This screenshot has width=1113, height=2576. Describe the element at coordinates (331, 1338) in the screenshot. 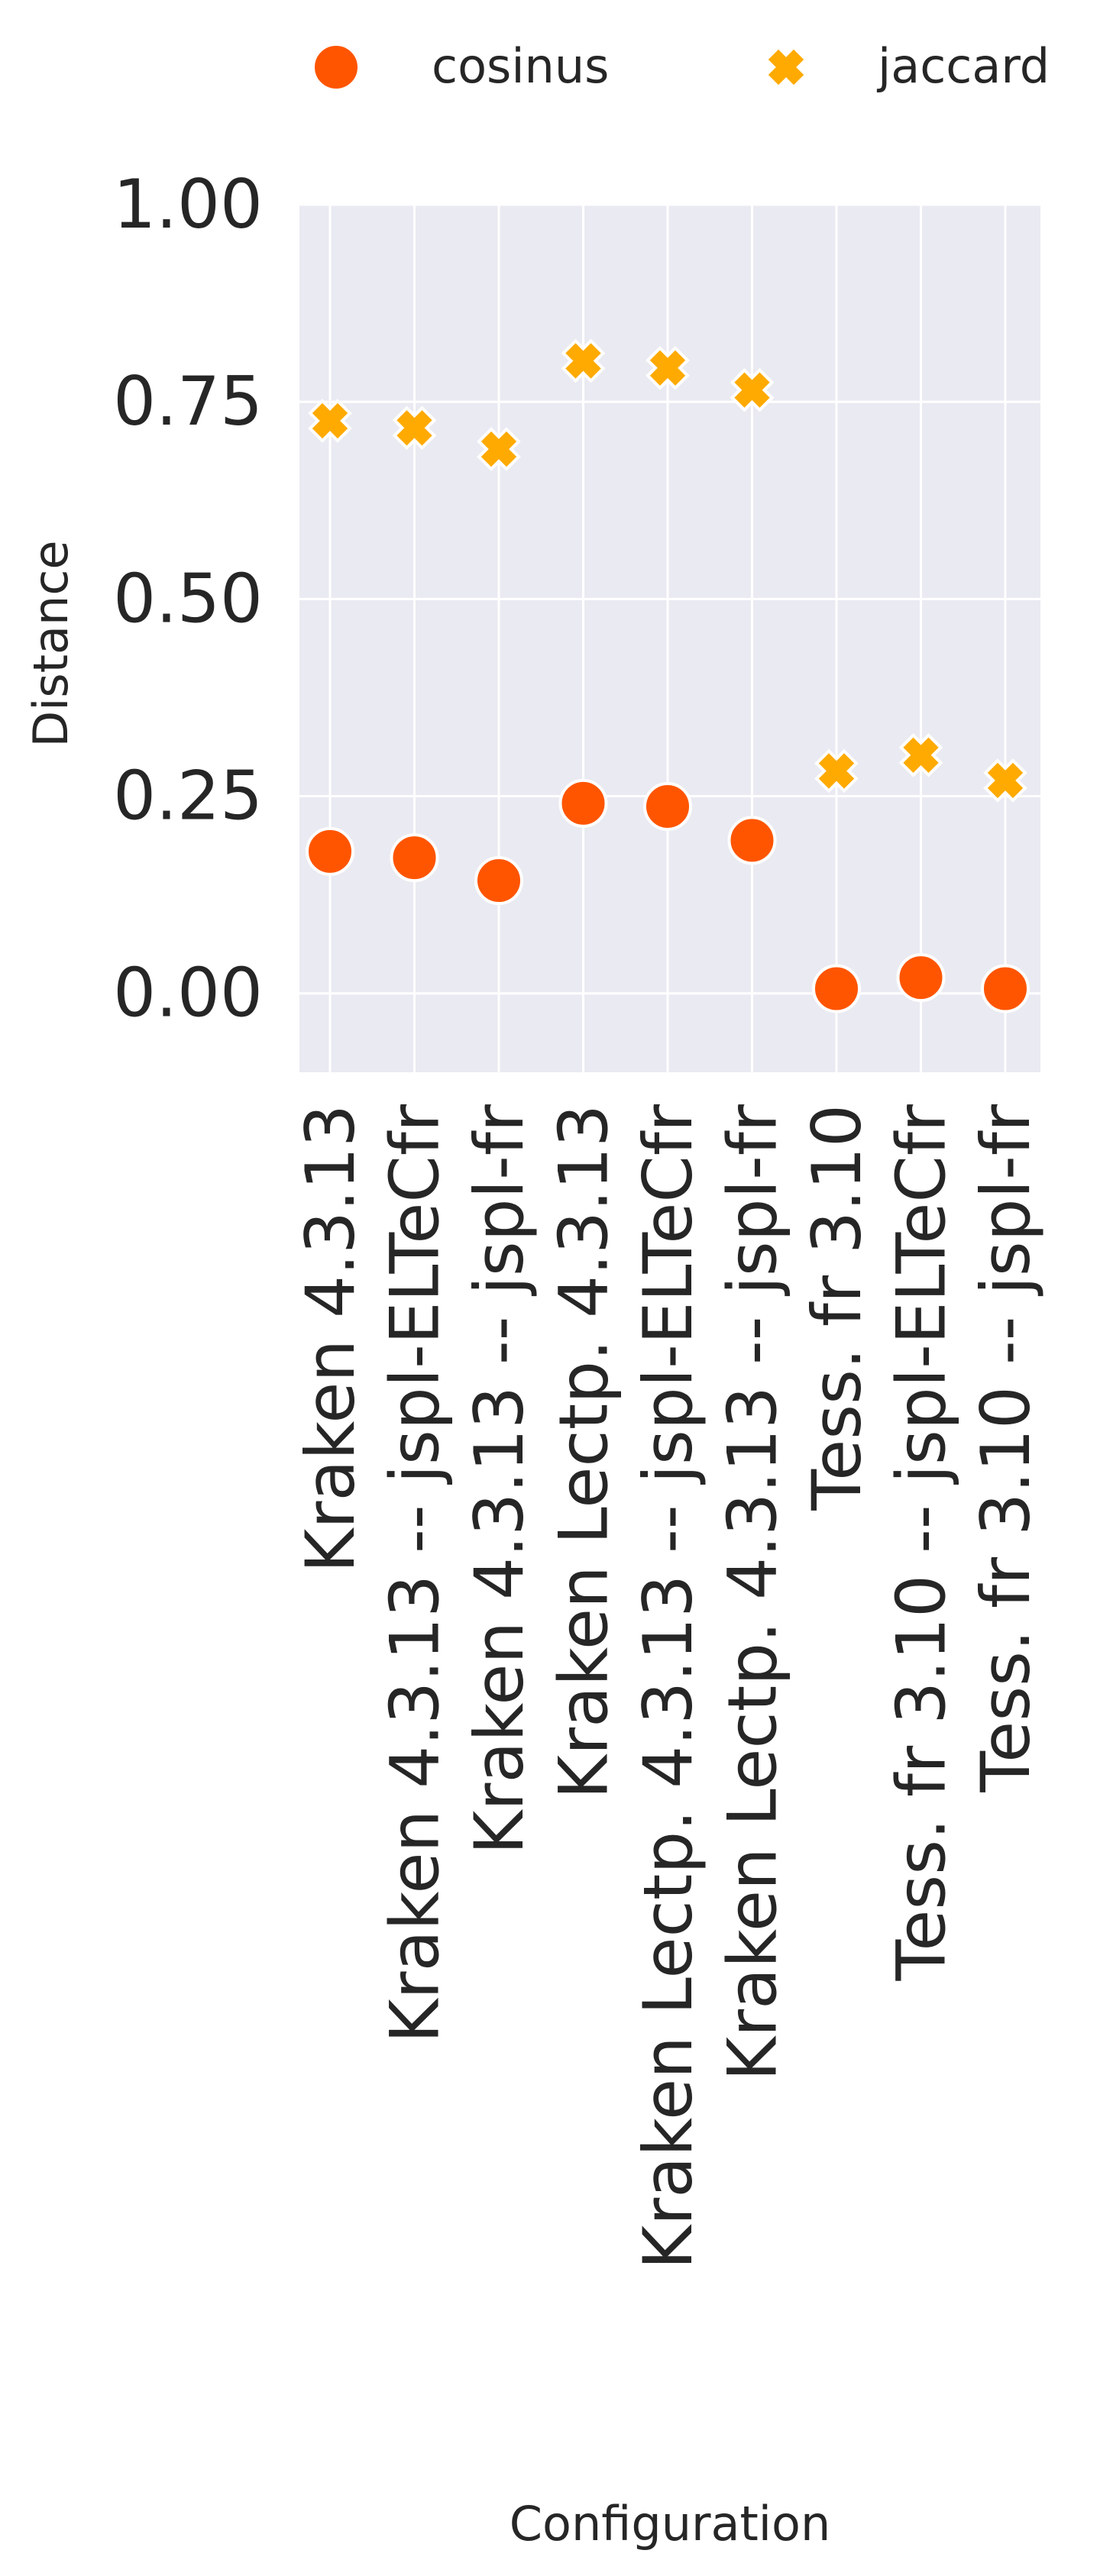

I see `x-tick-label: Kraken 4.3.13` at that location.